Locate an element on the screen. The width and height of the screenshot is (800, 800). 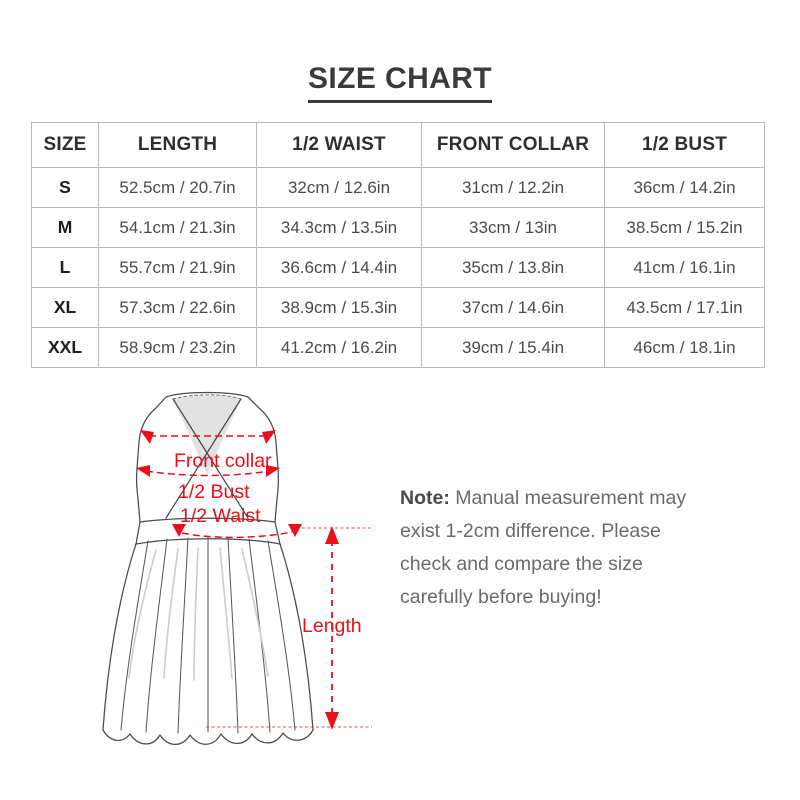
column-header-half-bust: 1/2 BUST is located at coordinates (684, 145).